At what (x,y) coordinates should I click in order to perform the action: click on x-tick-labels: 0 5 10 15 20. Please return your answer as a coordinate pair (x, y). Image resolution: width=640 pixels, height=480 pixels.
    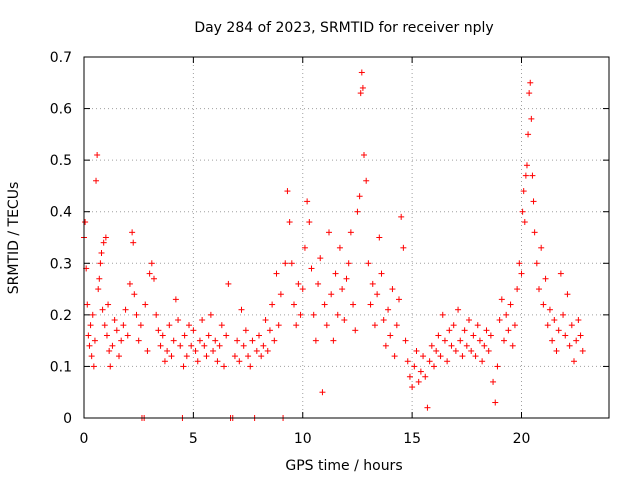
    Looking at the image, I should click on (305, 439).